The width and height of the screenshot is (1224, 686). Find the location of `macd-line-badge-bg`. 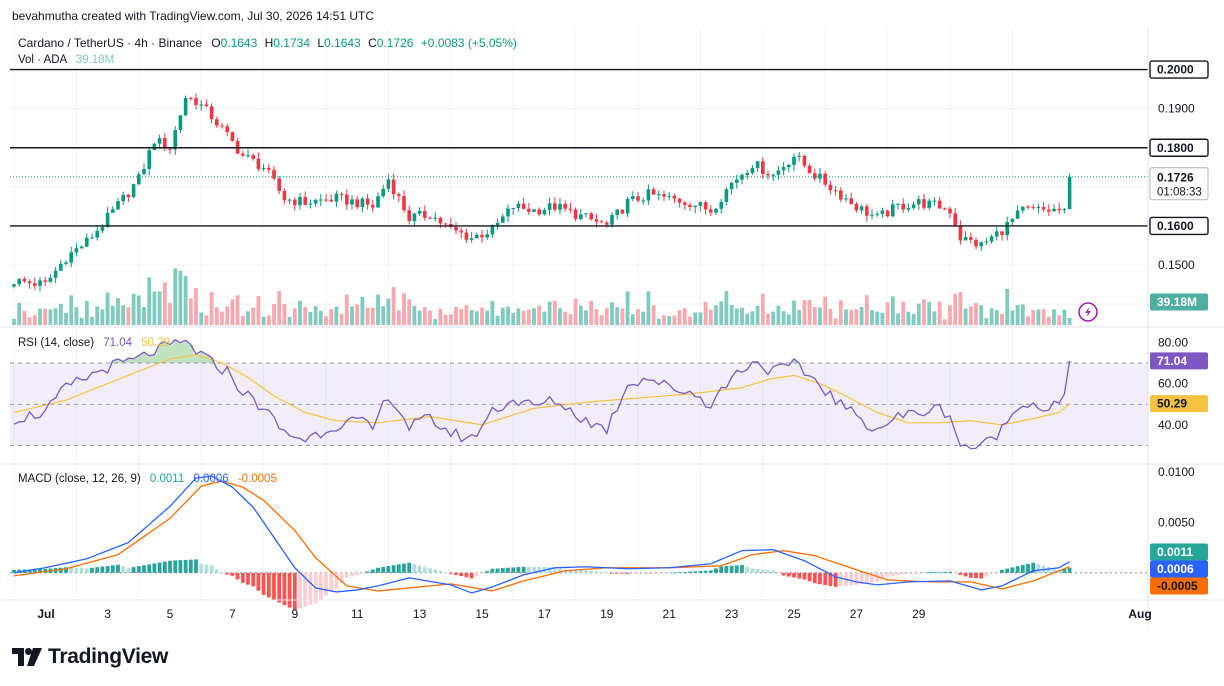

macd-line-badge-bg is located at coordinates (1179, 569).